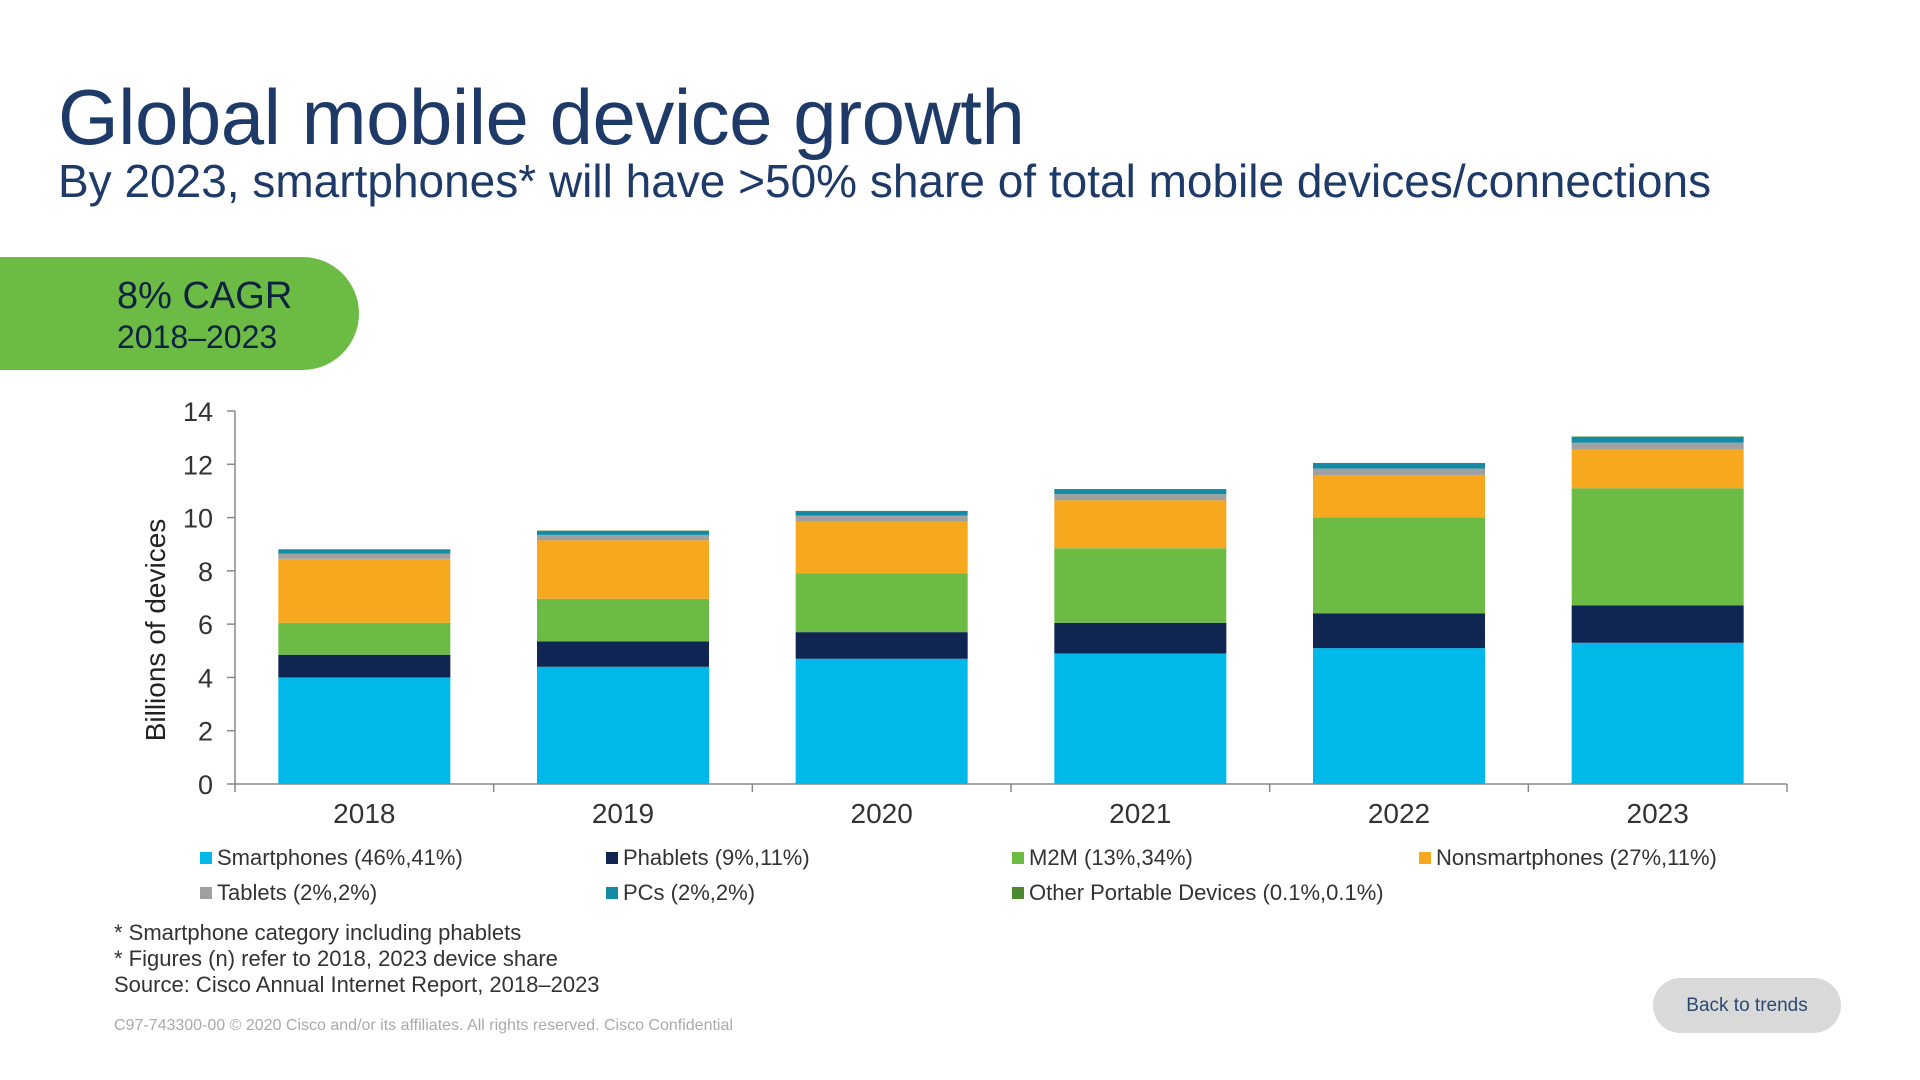 The image size is (1920, 1080). I want to click on x-tick-label: 2021, so click(1140, 813).